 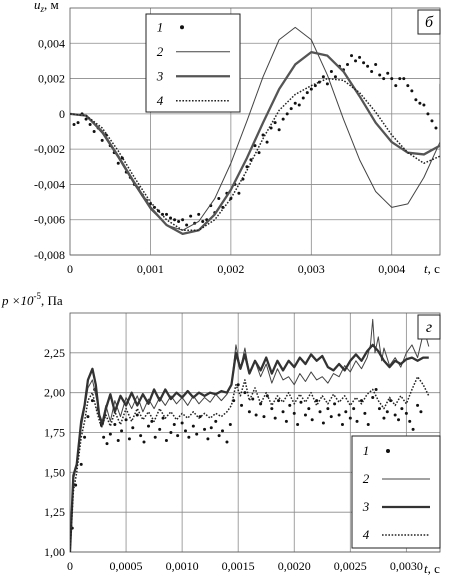 I want to click on y-tick-label: 0,002, so click(x=51, y=79).